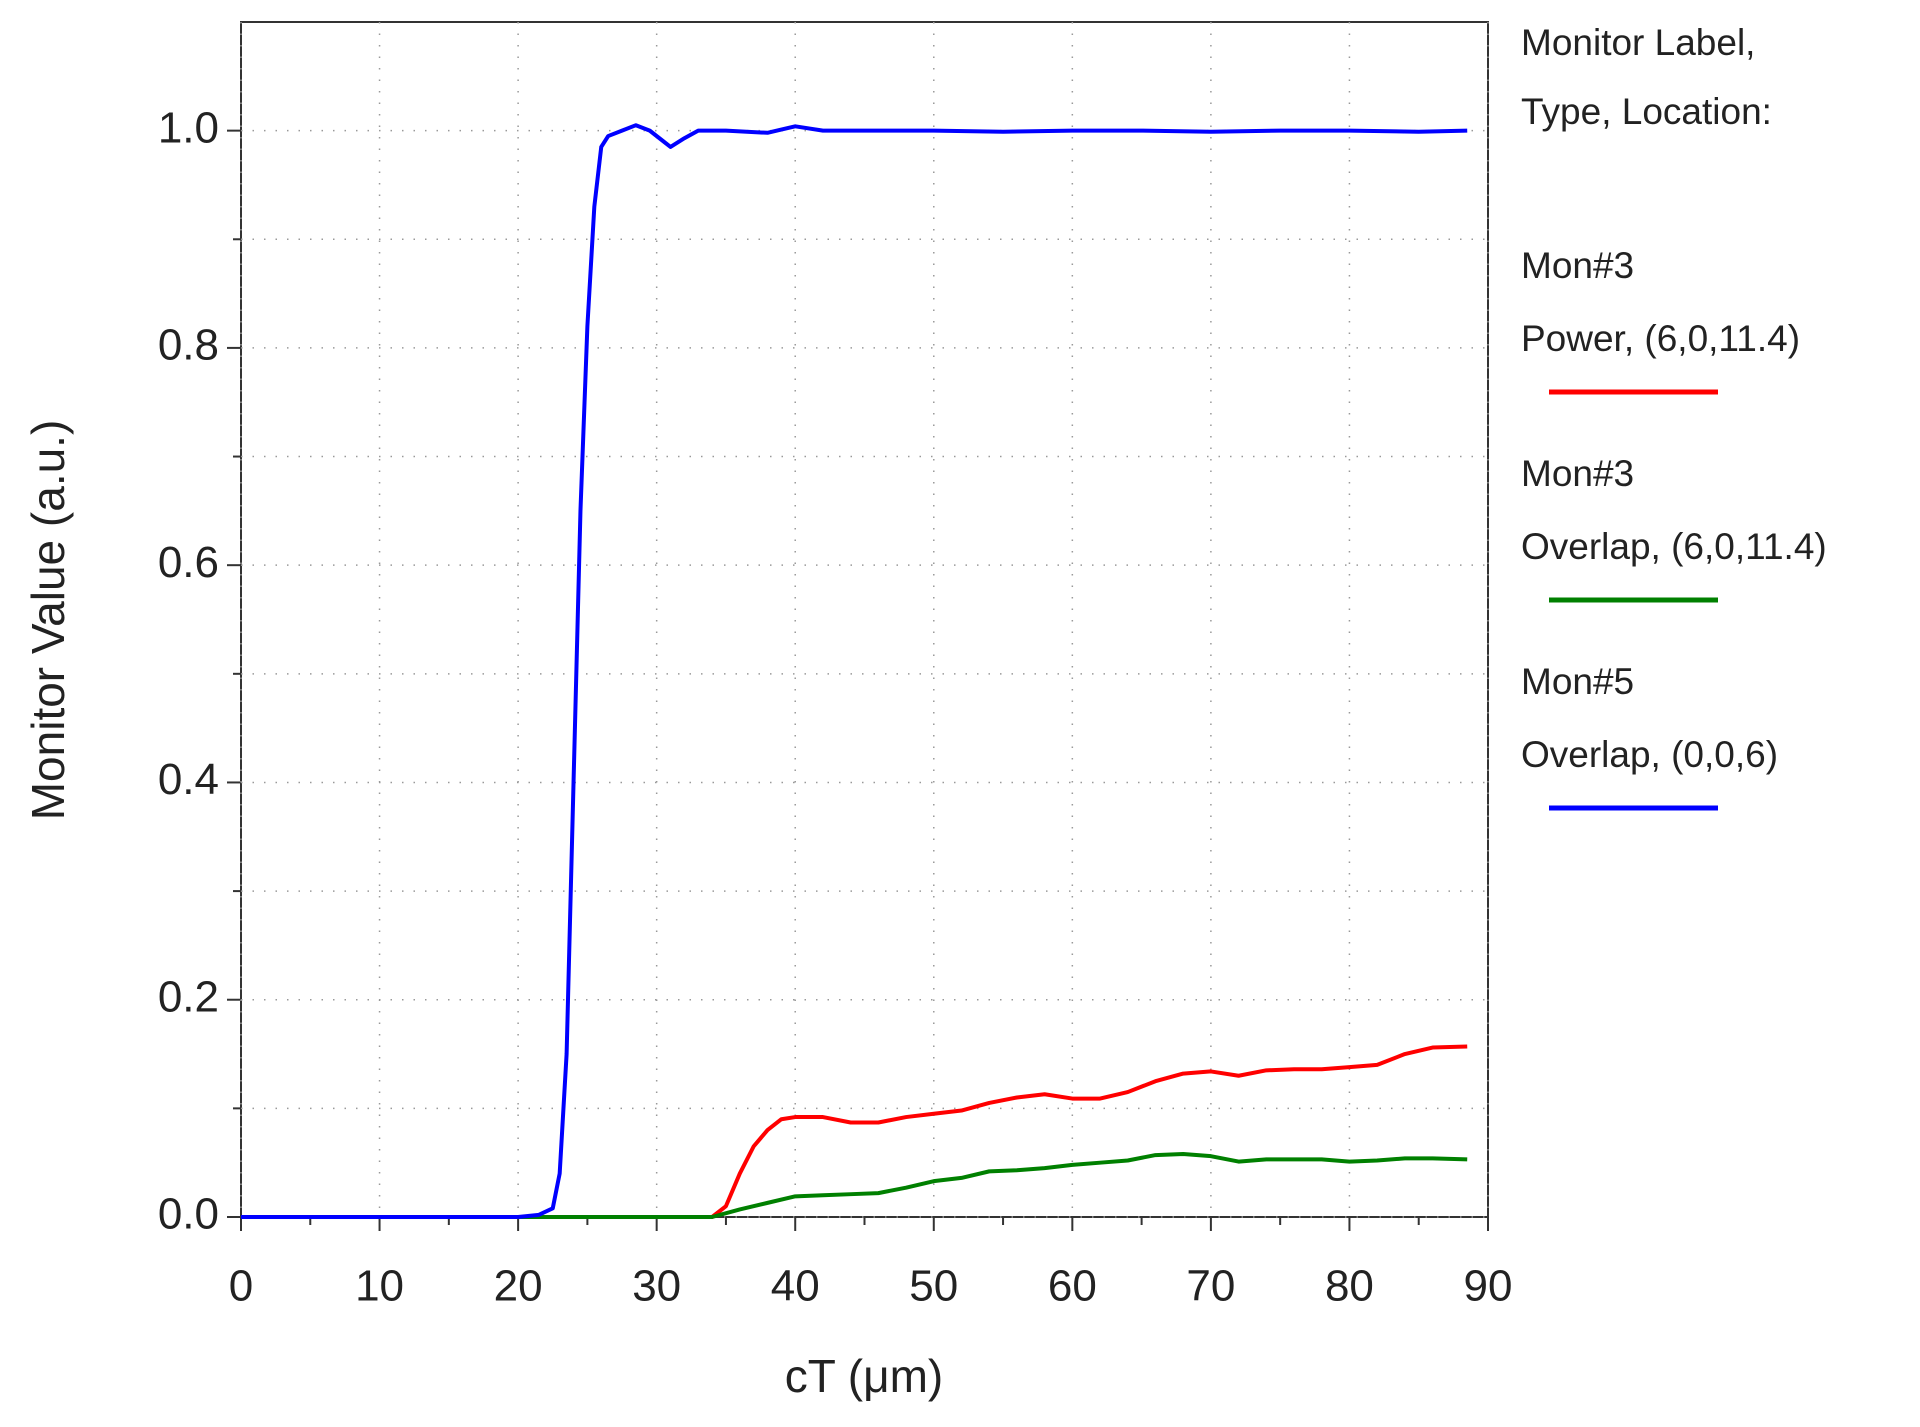 This screenshot has width=1920, height=1427. I want to click on x-tick-label: 70, so click(1210, 1286).